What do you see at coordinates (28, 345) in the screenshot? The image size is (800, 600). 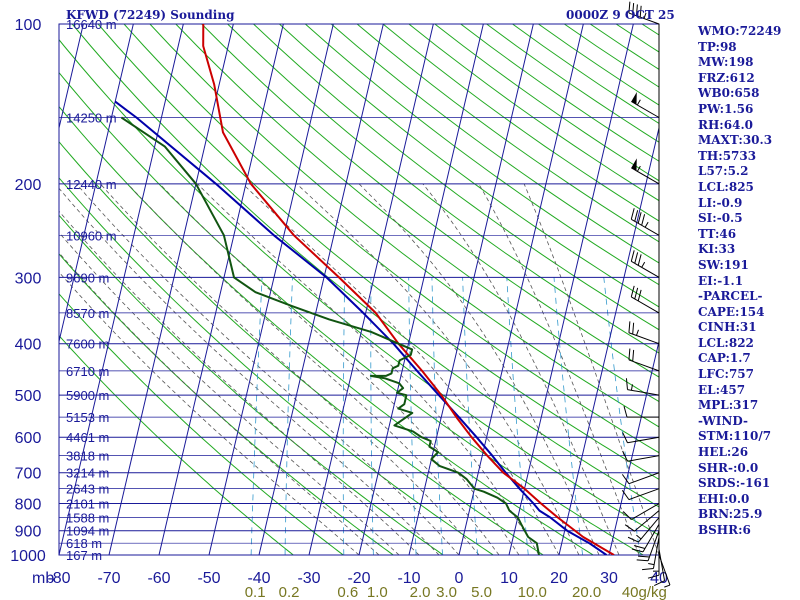 I see `pressure-tick-label: 400` at bounding box center [28, 345].